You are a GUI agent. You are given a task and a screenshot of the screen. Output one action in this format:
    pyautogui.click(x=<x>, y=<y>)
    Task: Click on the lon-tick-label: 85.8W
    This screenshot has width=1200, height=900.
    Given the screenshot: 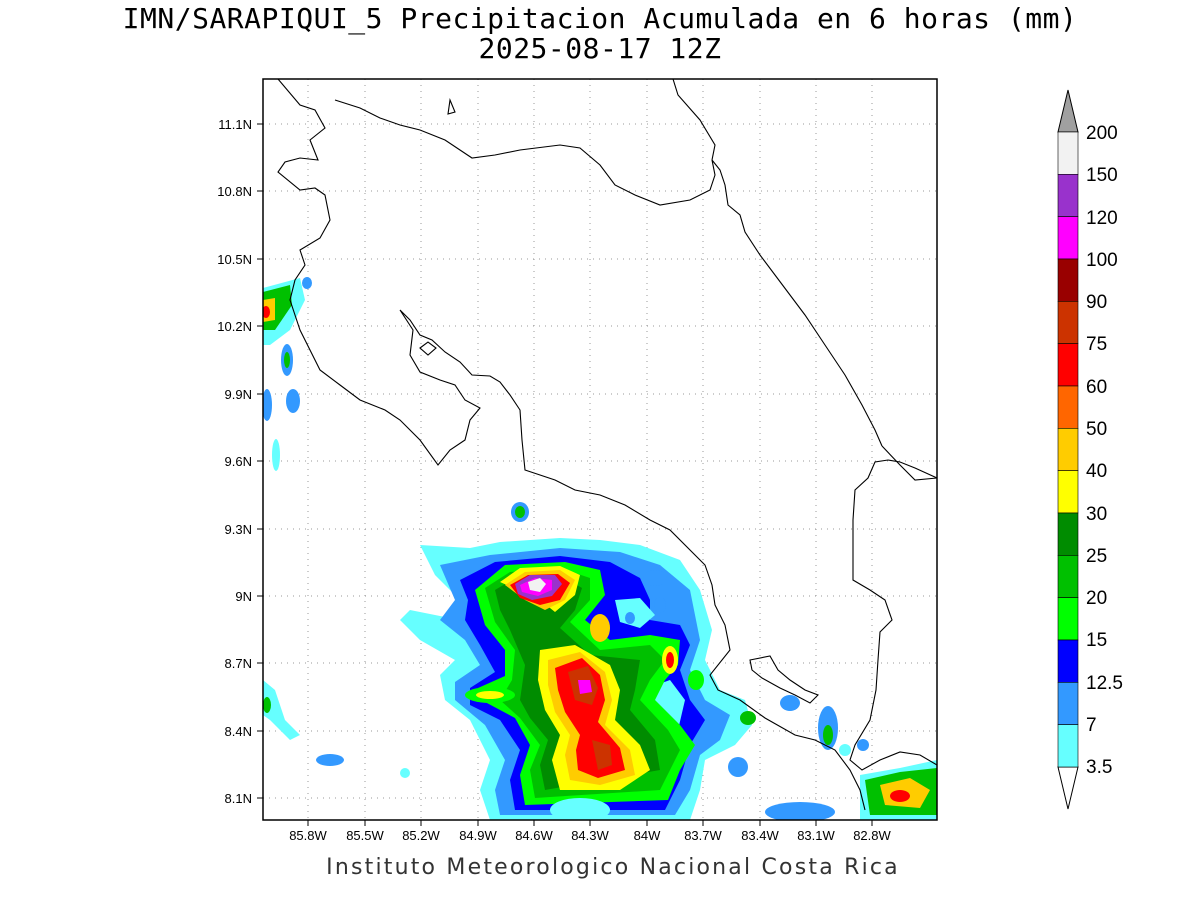 What is the action you would take?
    pyautogui.click(x=308, y=835)
    